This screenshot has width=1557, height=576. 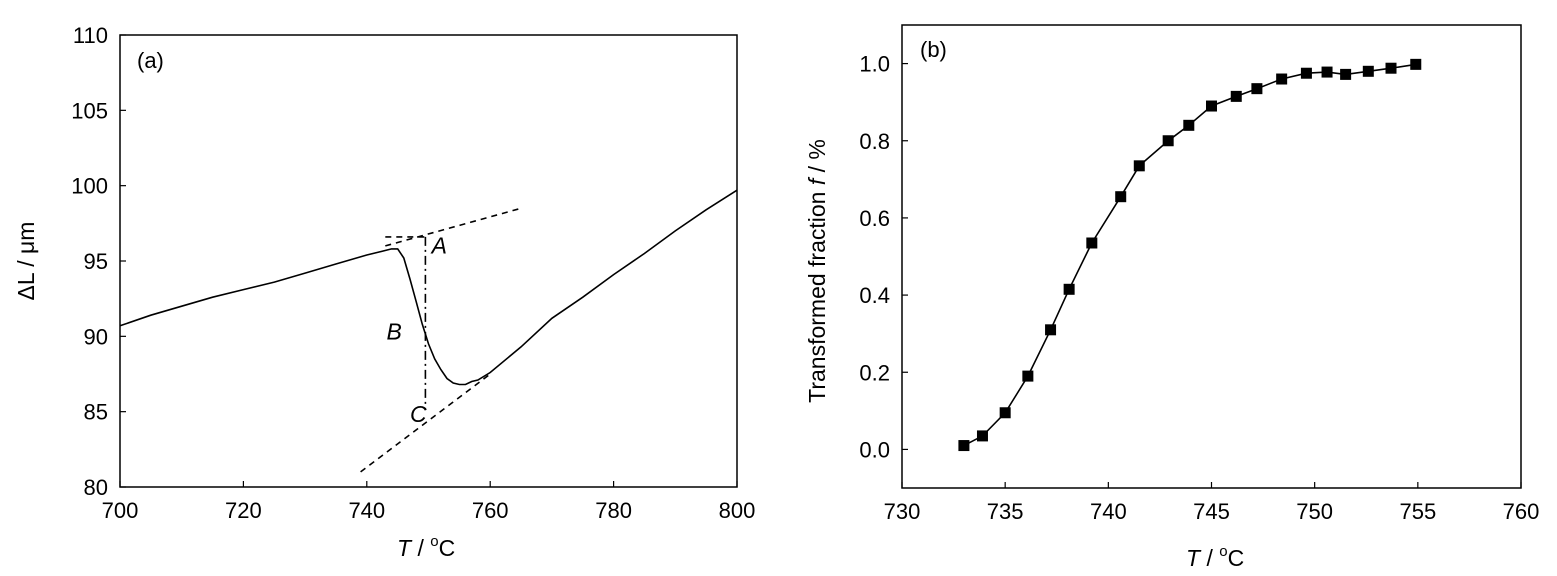 What do you see at coordinates (438, 245) in the screenshot?
I see `annotation-A: A` at bounding box center [438, 245].